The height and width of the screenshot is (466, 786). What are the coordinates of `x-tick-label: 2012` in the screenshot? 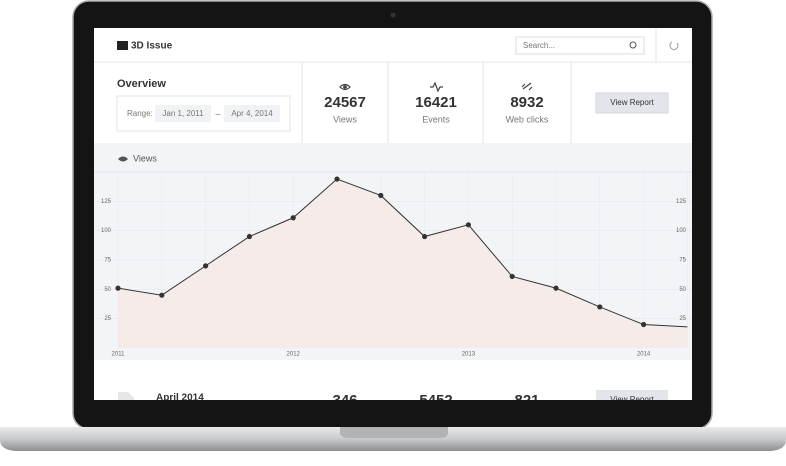 It's located at (294, 355).